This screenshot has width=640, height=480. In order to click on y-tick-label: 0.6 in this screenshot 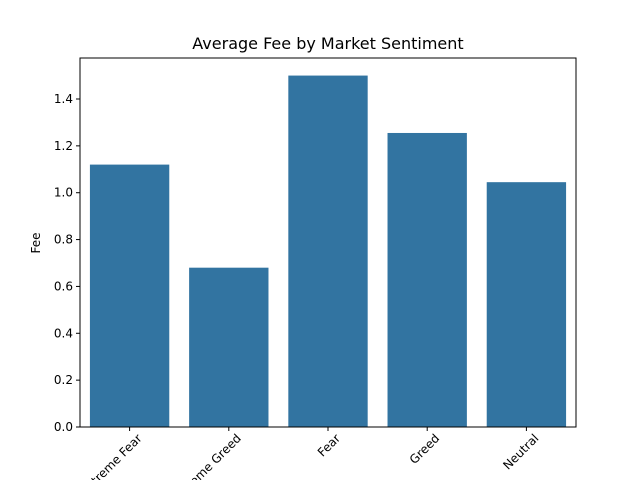, I will do `click(63, 286)`.